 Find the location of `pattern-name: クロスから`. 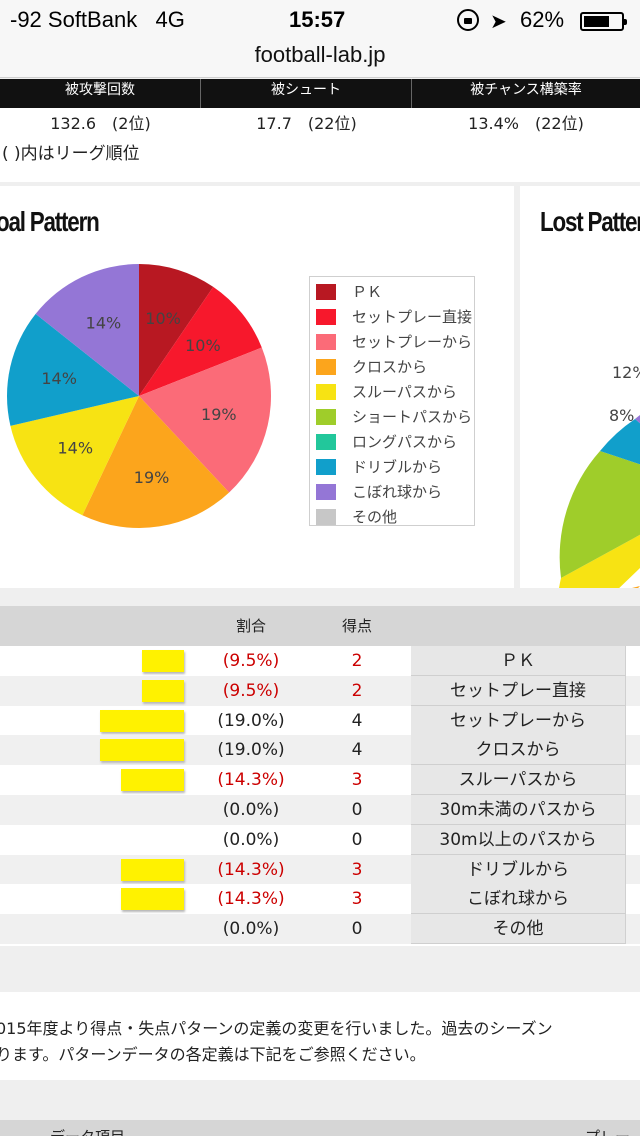

pattern-name: クロスから is located at coordinates (518, 750).